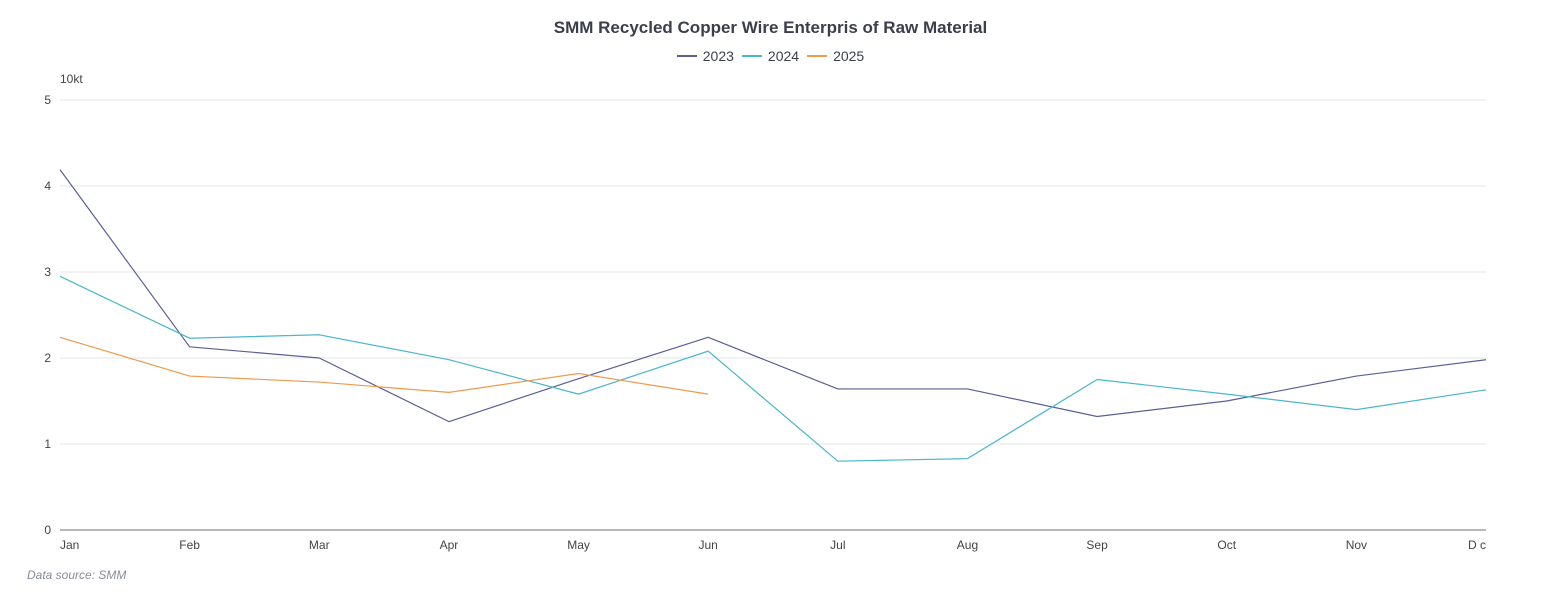 The width and height of the screenshot is (1541, 600). What do you see at coordinates (47, 186) in the screenshot?
I see `y-tick-label: 4` at bounding box center [47, 186].